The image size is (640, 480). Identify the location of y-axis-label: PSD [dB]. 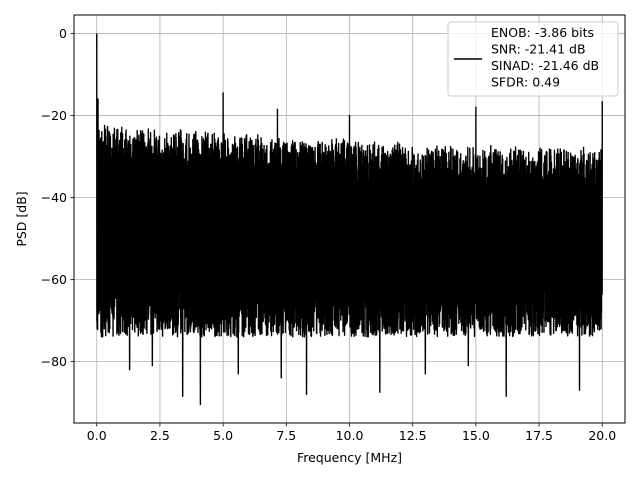
(21, 218).